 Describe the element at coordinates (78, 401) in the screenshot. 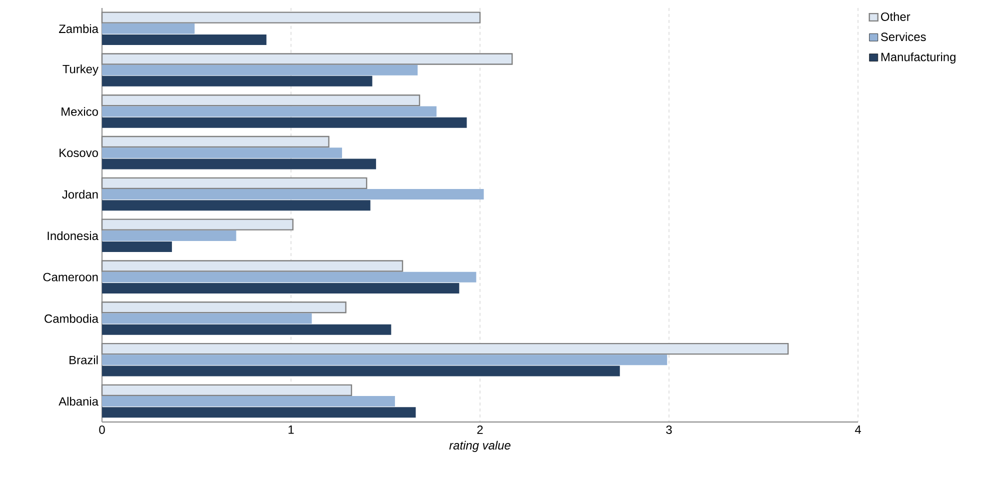

I see `y-tick-label: Albania` at that location.